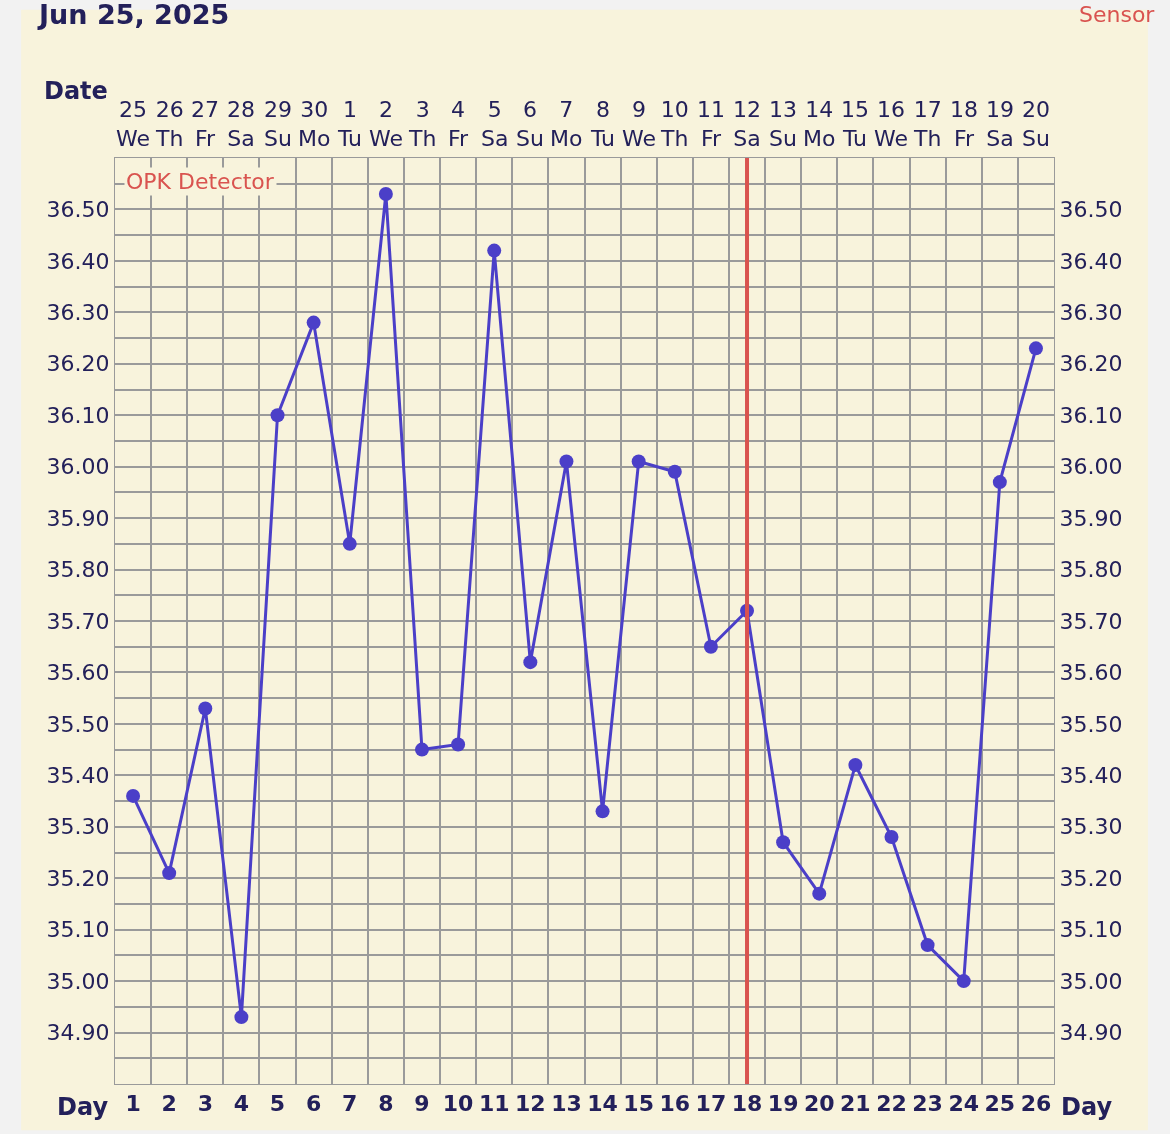 The width and height of the screenshot is (1170, 1134). I want to click on text: 14 Mo, so click(819, 124).